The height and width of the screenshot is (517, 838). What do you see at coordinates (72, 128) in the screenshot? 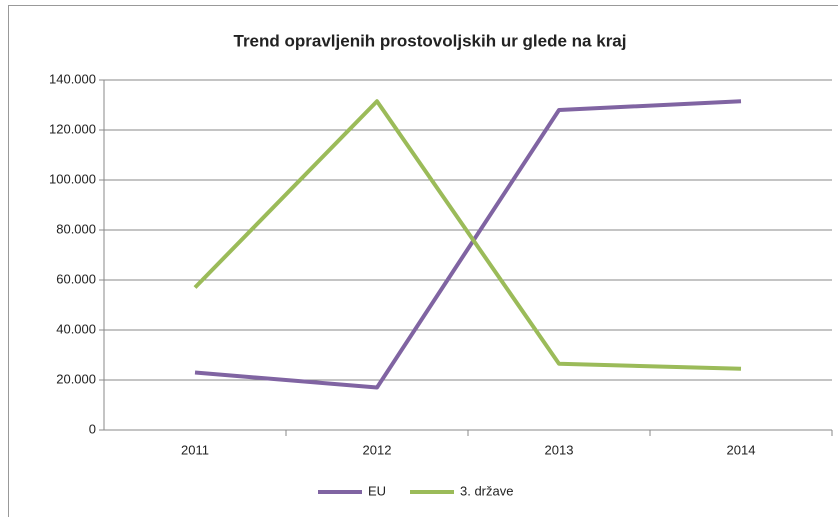
I see `y-tick-label: 120.000` at bounding box center [72, 128].